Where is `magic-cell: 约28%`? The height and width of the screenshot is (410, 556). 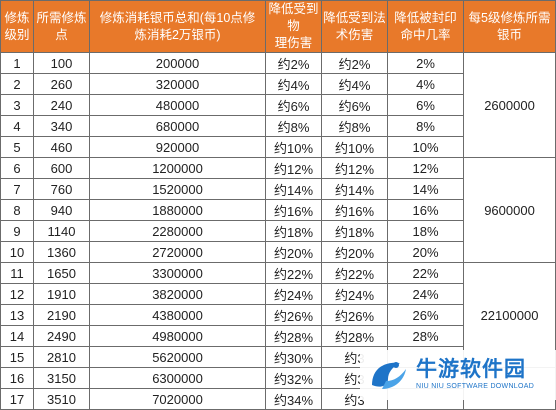
magic-cell: 约28% is located at coordinates (354, 336).